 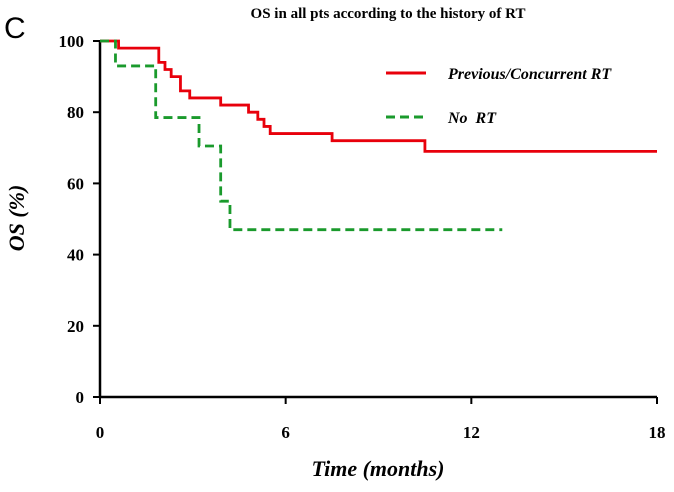 I want to click on y-tick-label: 20, so click(x=75, y=326).